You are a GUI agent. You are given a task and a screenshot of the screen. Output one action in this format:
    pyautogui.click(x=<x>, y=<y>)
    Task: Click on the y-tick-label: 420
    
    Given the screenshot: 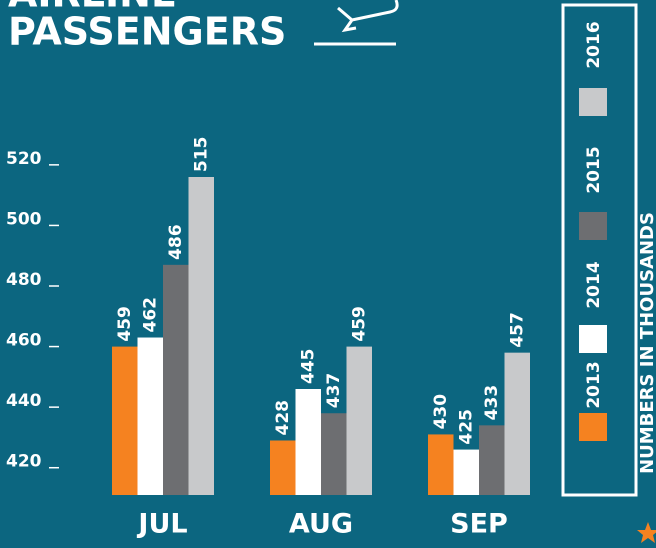 What is the action you would take?
    pyautogui.click(x=24, y=462)
    